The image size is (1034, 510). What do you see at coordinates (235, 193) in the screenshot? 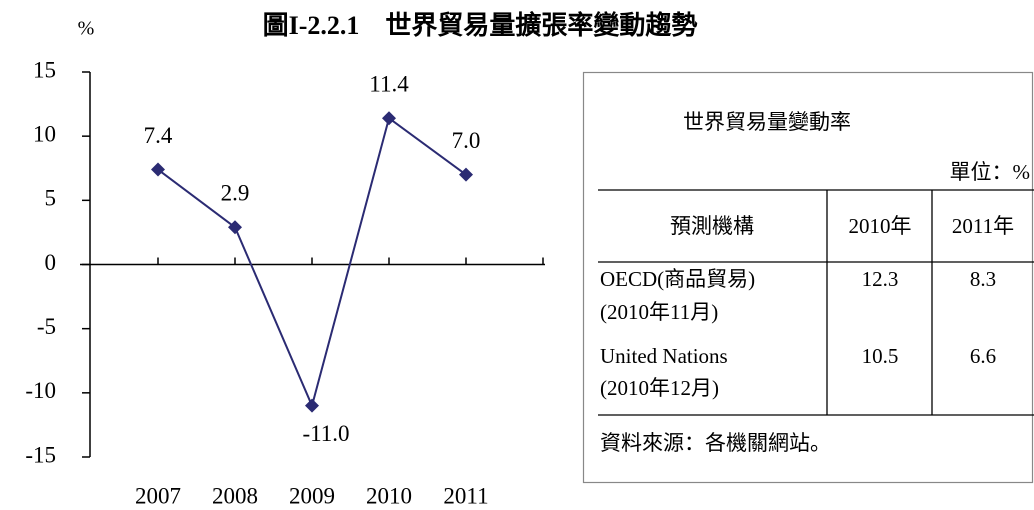
I see `data-label: 2.9` at bounding box center [235, 193].